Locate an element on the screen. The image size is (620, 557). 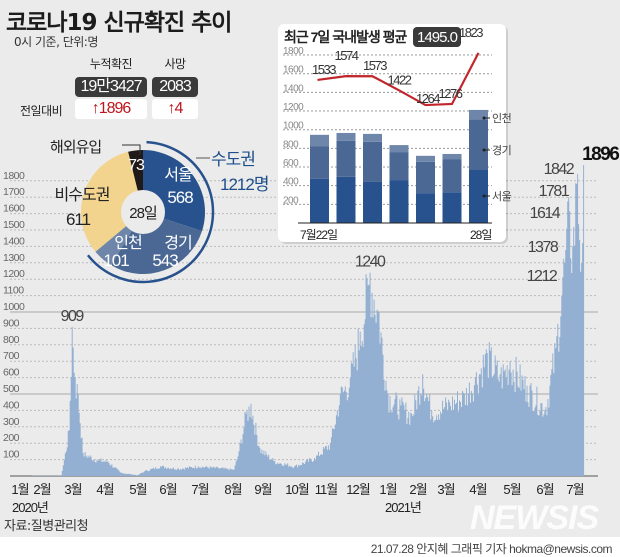
y-tick-label: 1800 is located at coordinates (14, 176).